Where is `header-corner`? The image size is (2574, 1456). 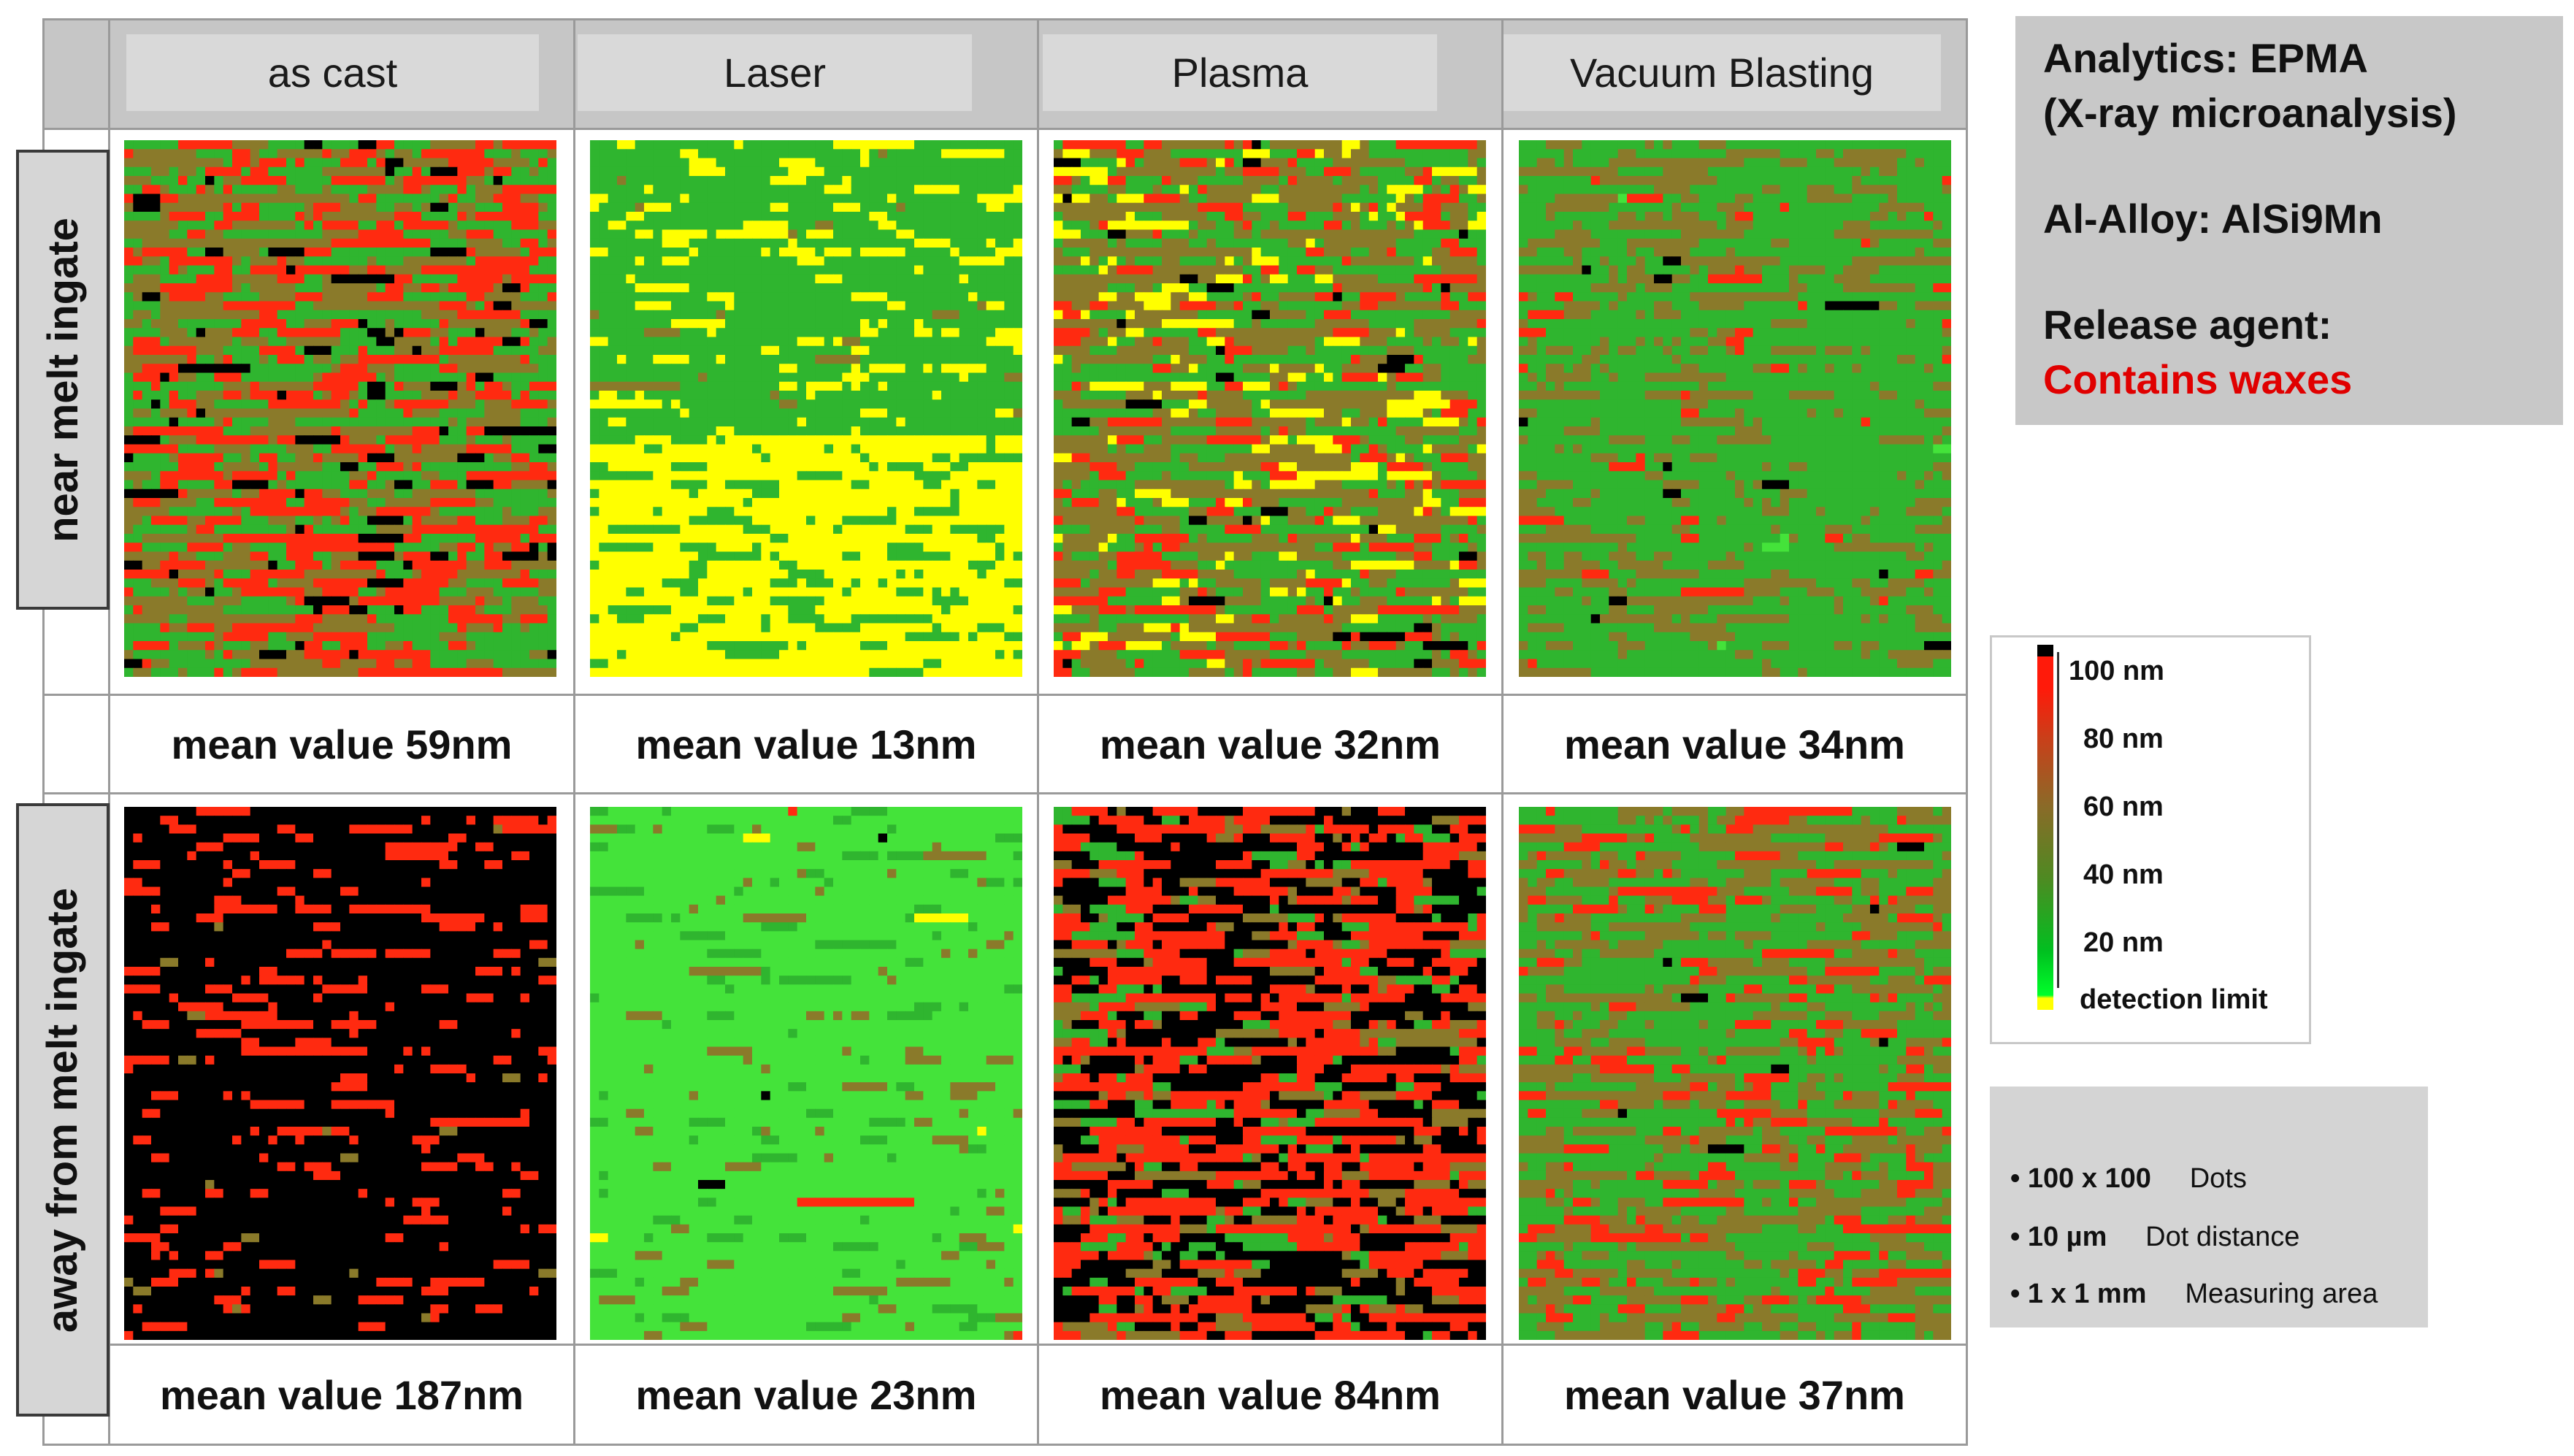 header-corner is located at coordinates (75, 73).